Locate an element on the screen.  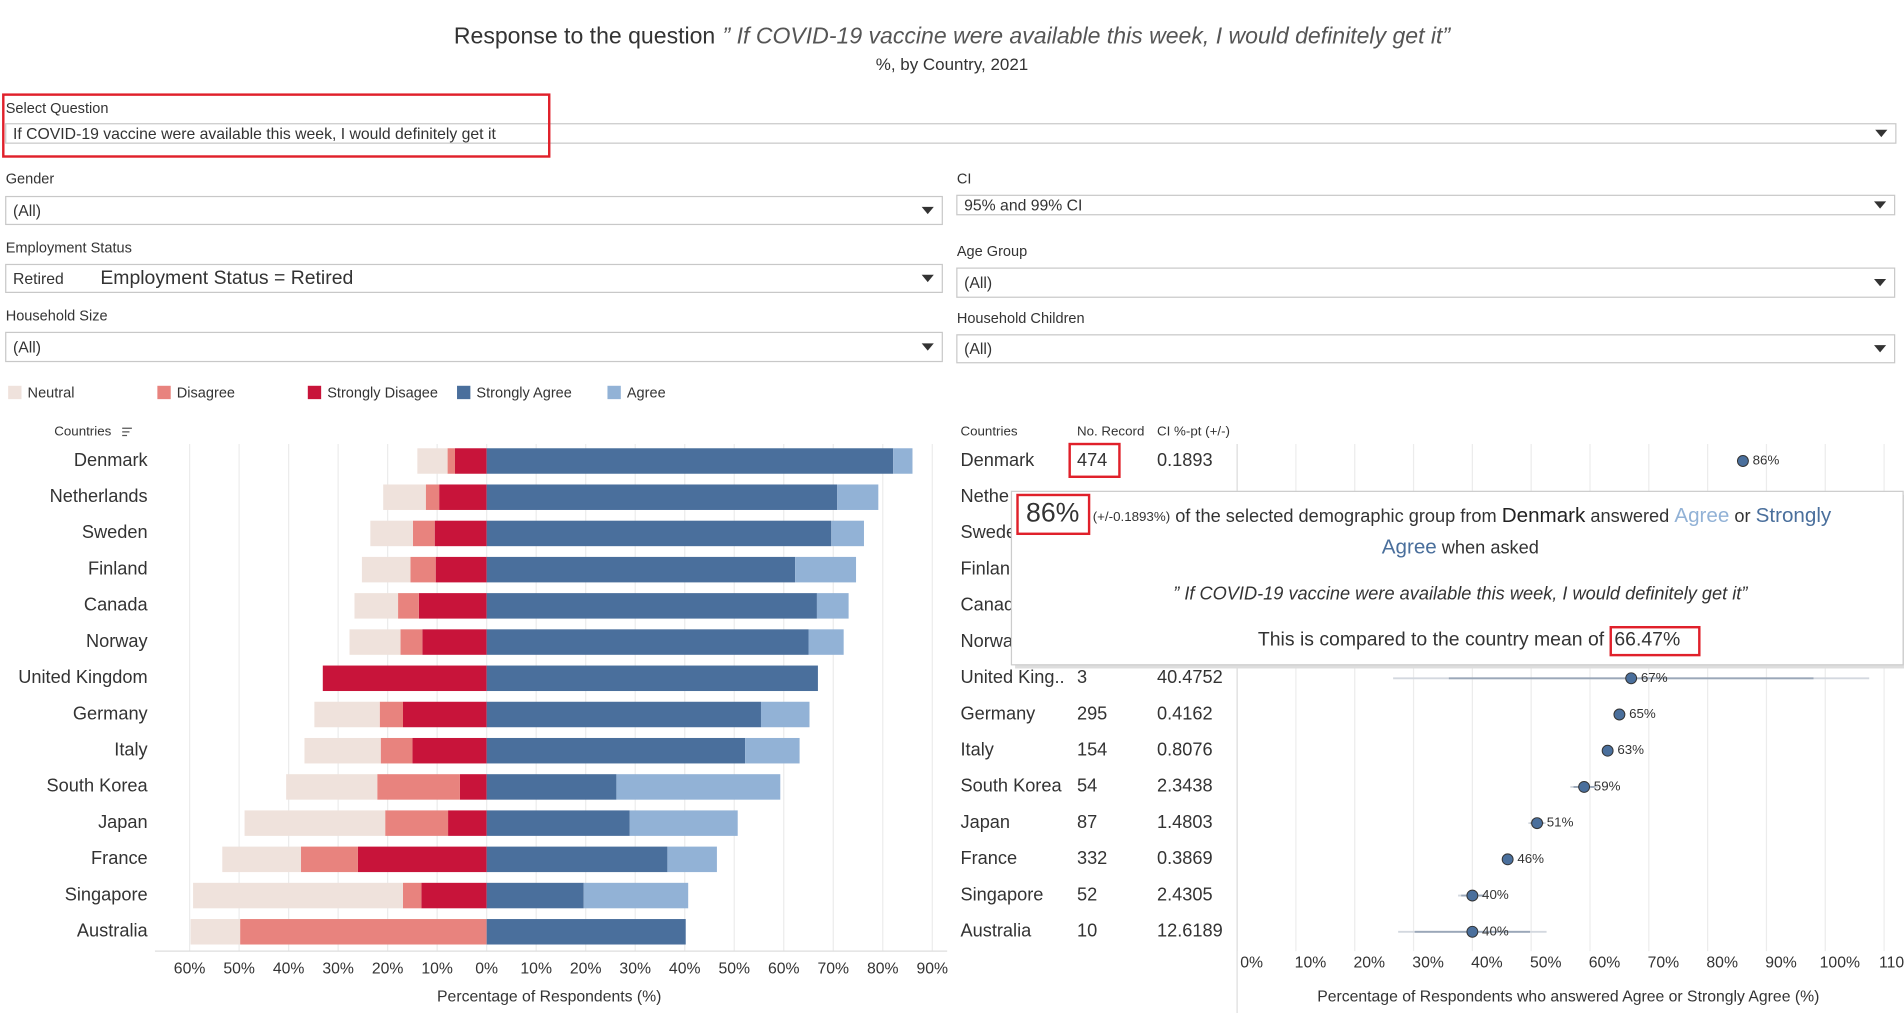
dropdown-value: (All) is located at coordinates (978, 283).